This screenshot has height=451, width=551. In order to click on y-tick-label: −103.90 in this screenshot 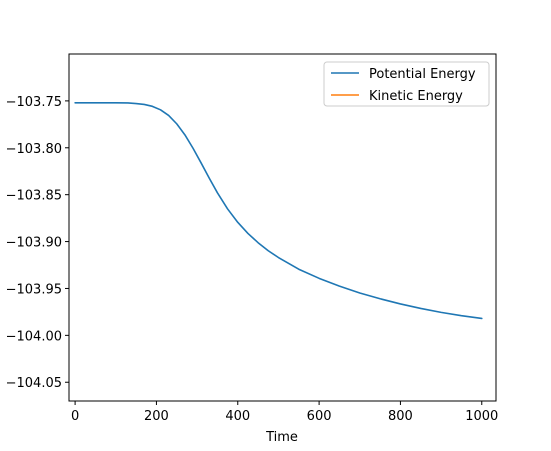, I will do `click(34, 243)`.